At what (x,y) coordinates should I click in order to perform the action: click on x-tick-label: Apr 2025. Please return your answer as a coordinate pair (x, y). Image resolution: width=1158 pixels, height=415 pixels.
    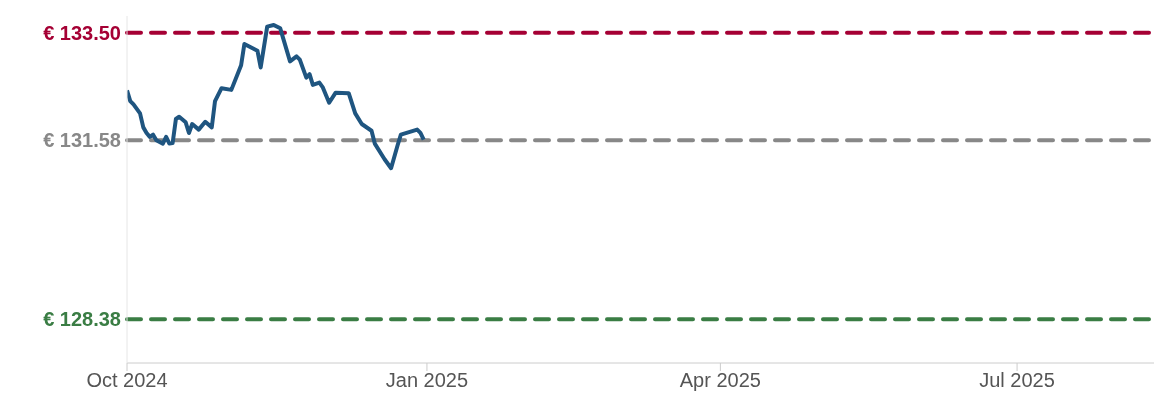
    Looking at the image, I should click on (720, 380).